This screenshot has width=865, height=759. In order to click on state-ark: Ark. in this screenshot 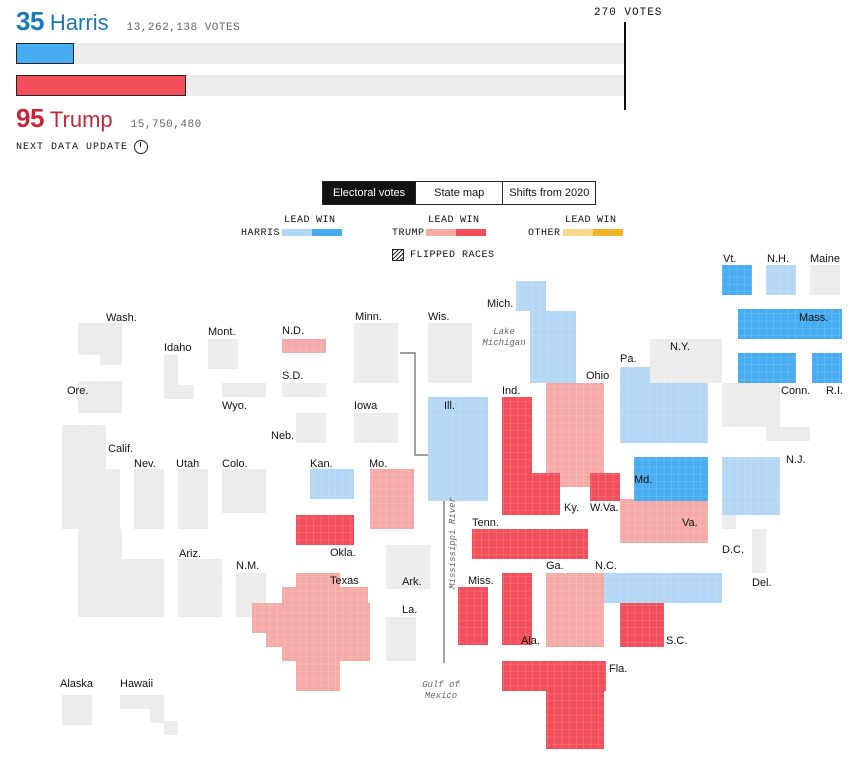, I will do `click(408, 567)`.